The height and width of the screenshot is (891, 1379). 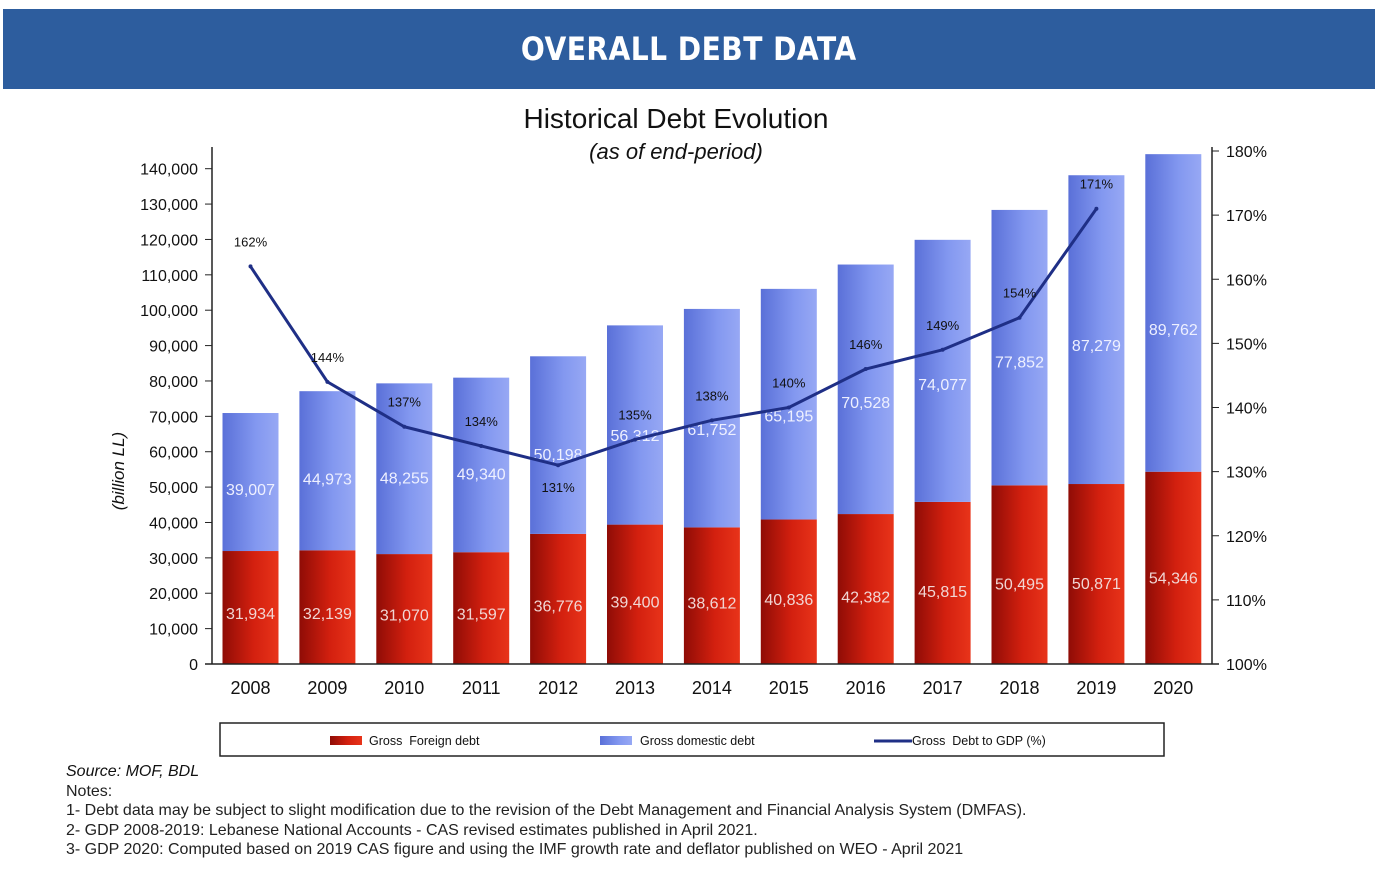 I want to click on y-tick-label: 20,000, so click(x=173, y=594).